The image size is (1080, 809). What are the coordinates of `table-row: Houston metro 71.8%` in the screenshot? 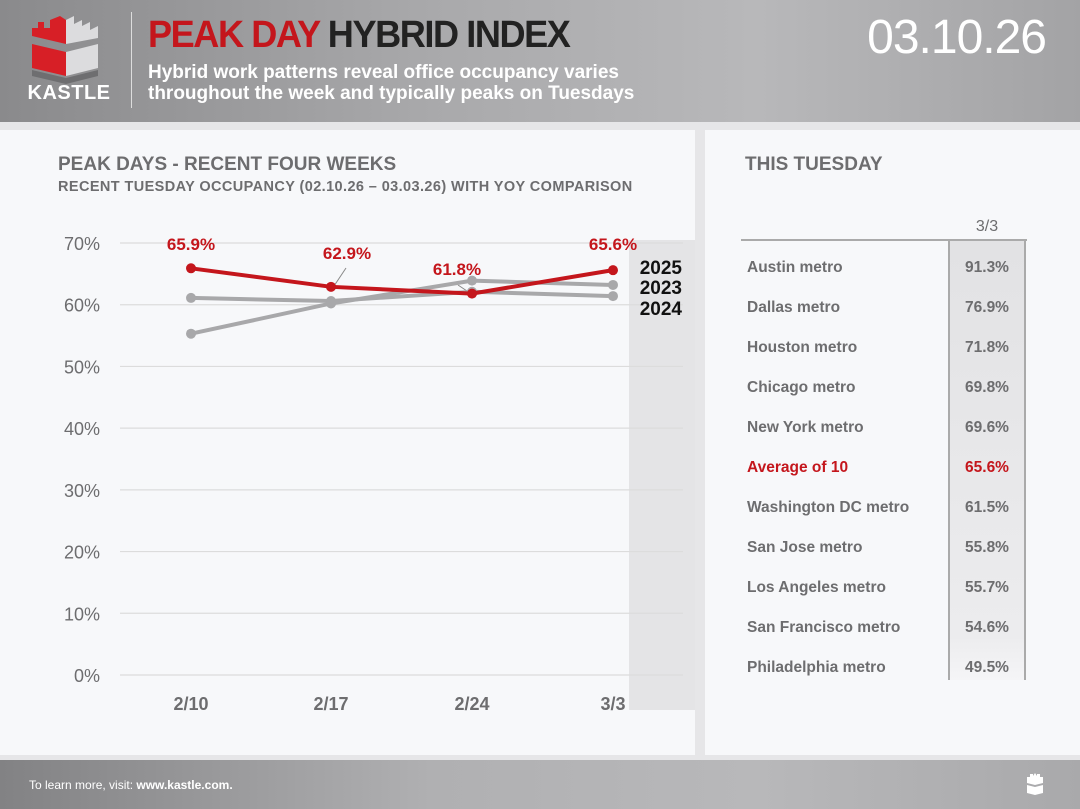 It's located at (887, 349).